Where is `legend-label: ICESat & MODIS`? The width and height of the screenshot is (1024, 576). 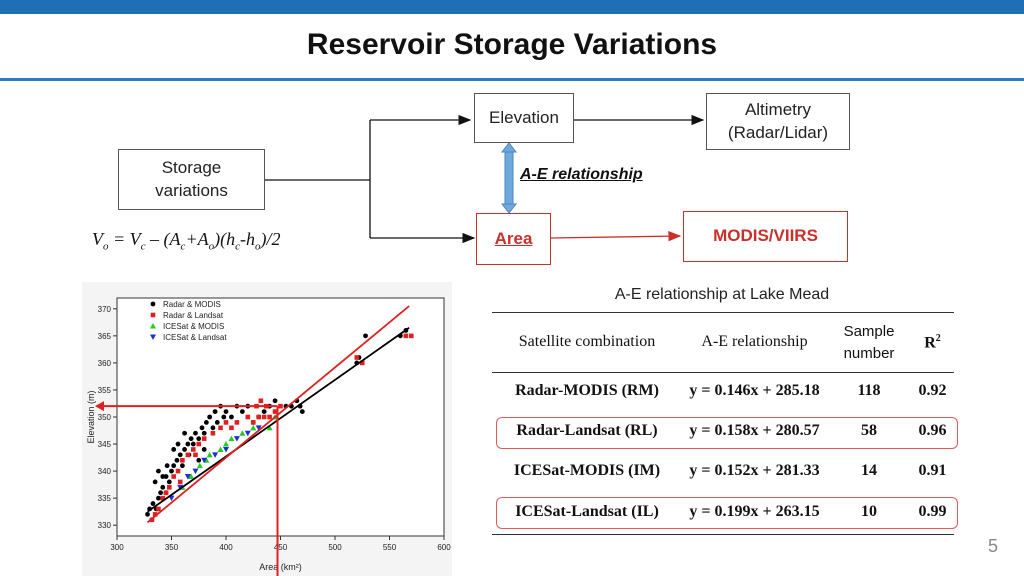
legend-label: ICESat & MODIS is located at coordinates (193, 326).